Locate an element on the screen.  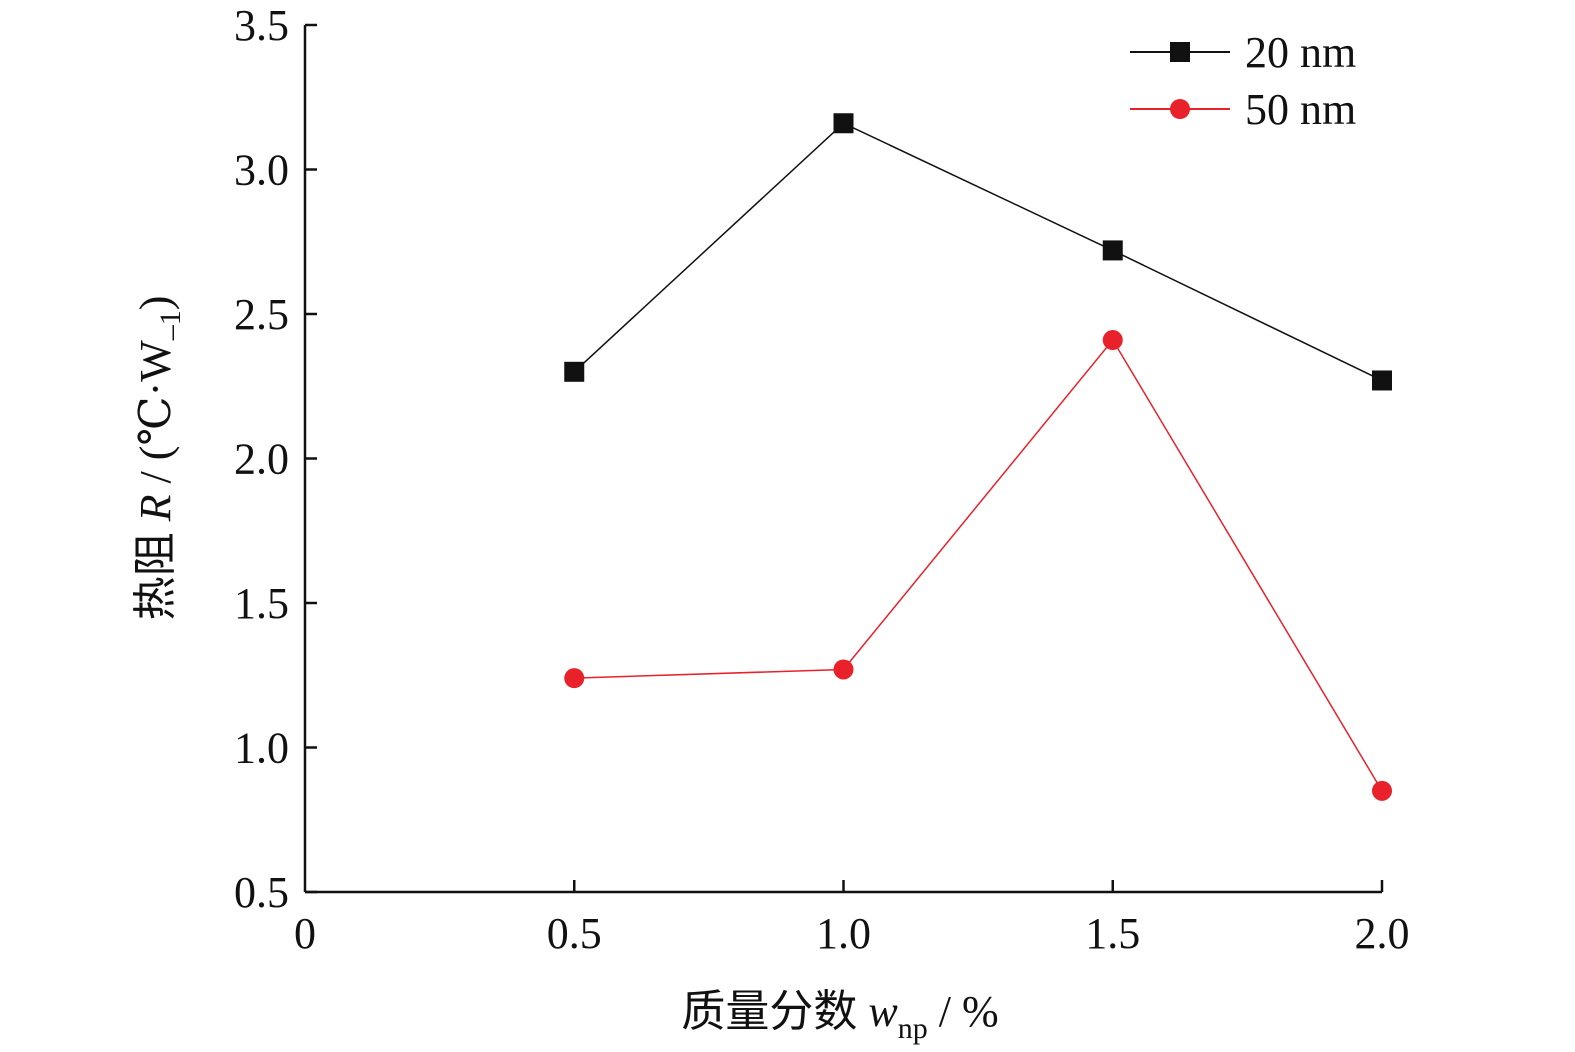
x-axis-title-unit: / % is located at coordinates (963, 1011).